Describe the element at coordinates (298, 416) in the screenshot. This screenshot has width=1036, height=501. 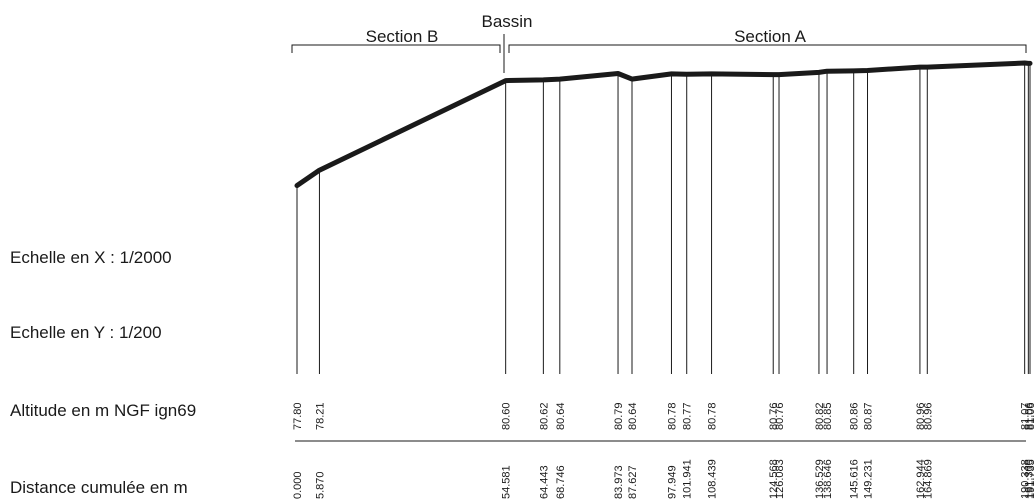
I see `altitude-value: 77.80` at that location.